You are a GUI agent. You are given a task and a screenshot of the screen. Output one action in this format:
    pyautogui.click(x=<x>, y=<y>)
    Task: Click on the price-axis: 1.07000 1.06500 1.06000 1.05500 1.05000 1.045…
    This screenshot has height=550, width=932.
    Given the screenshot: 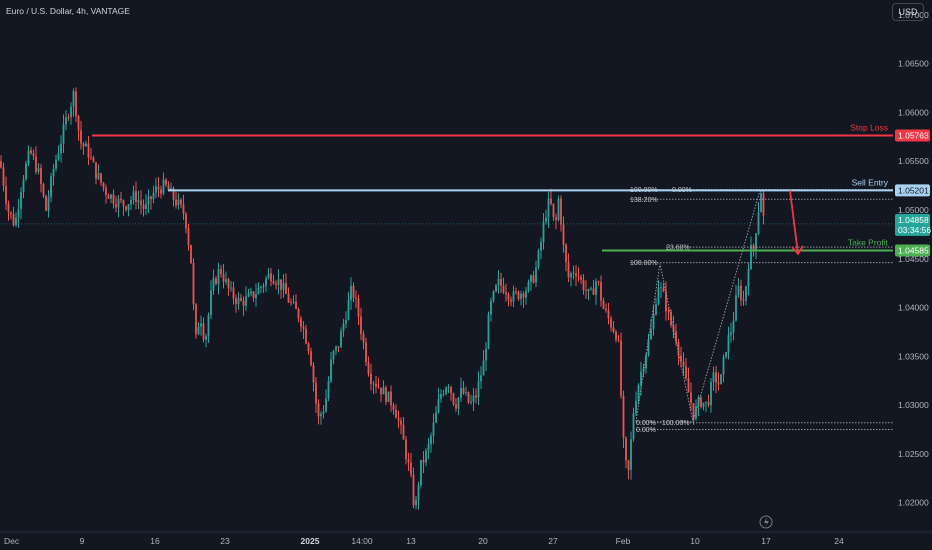 What is the action you would take?
    pyautogui.click(x=913, y=259)
    